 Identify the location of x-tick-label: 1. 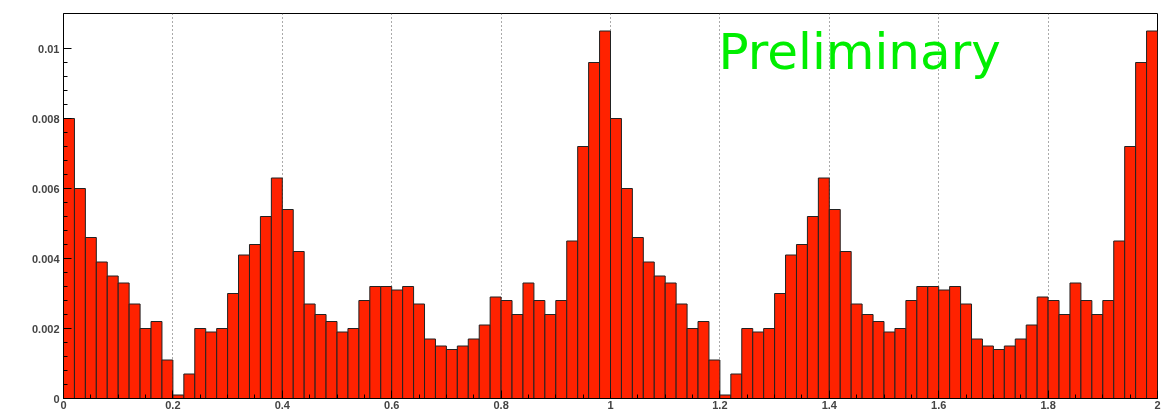
(610, 404).